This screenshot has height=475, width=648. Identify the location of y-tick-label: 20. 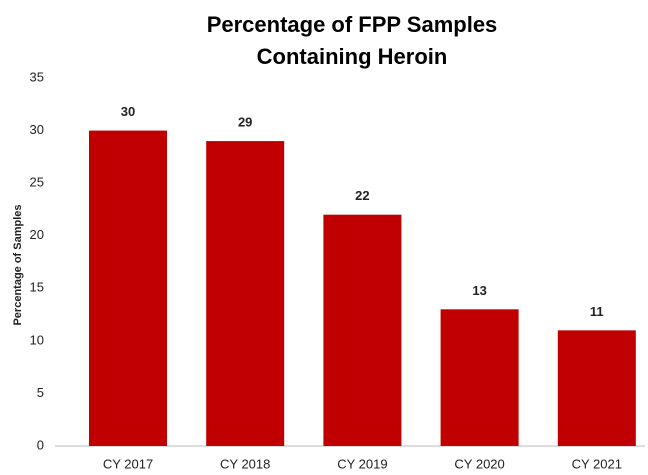
(37, 234).